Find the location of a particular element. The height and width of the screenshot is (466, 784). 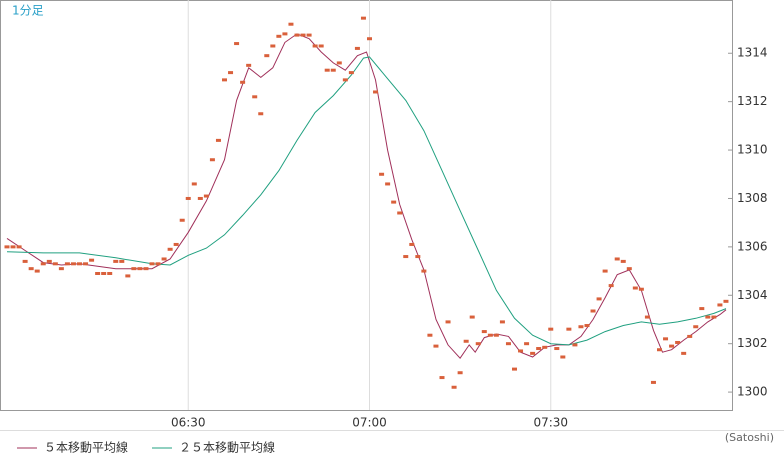

x-tick-label: 07:00 is located at coordinates (369, 423).